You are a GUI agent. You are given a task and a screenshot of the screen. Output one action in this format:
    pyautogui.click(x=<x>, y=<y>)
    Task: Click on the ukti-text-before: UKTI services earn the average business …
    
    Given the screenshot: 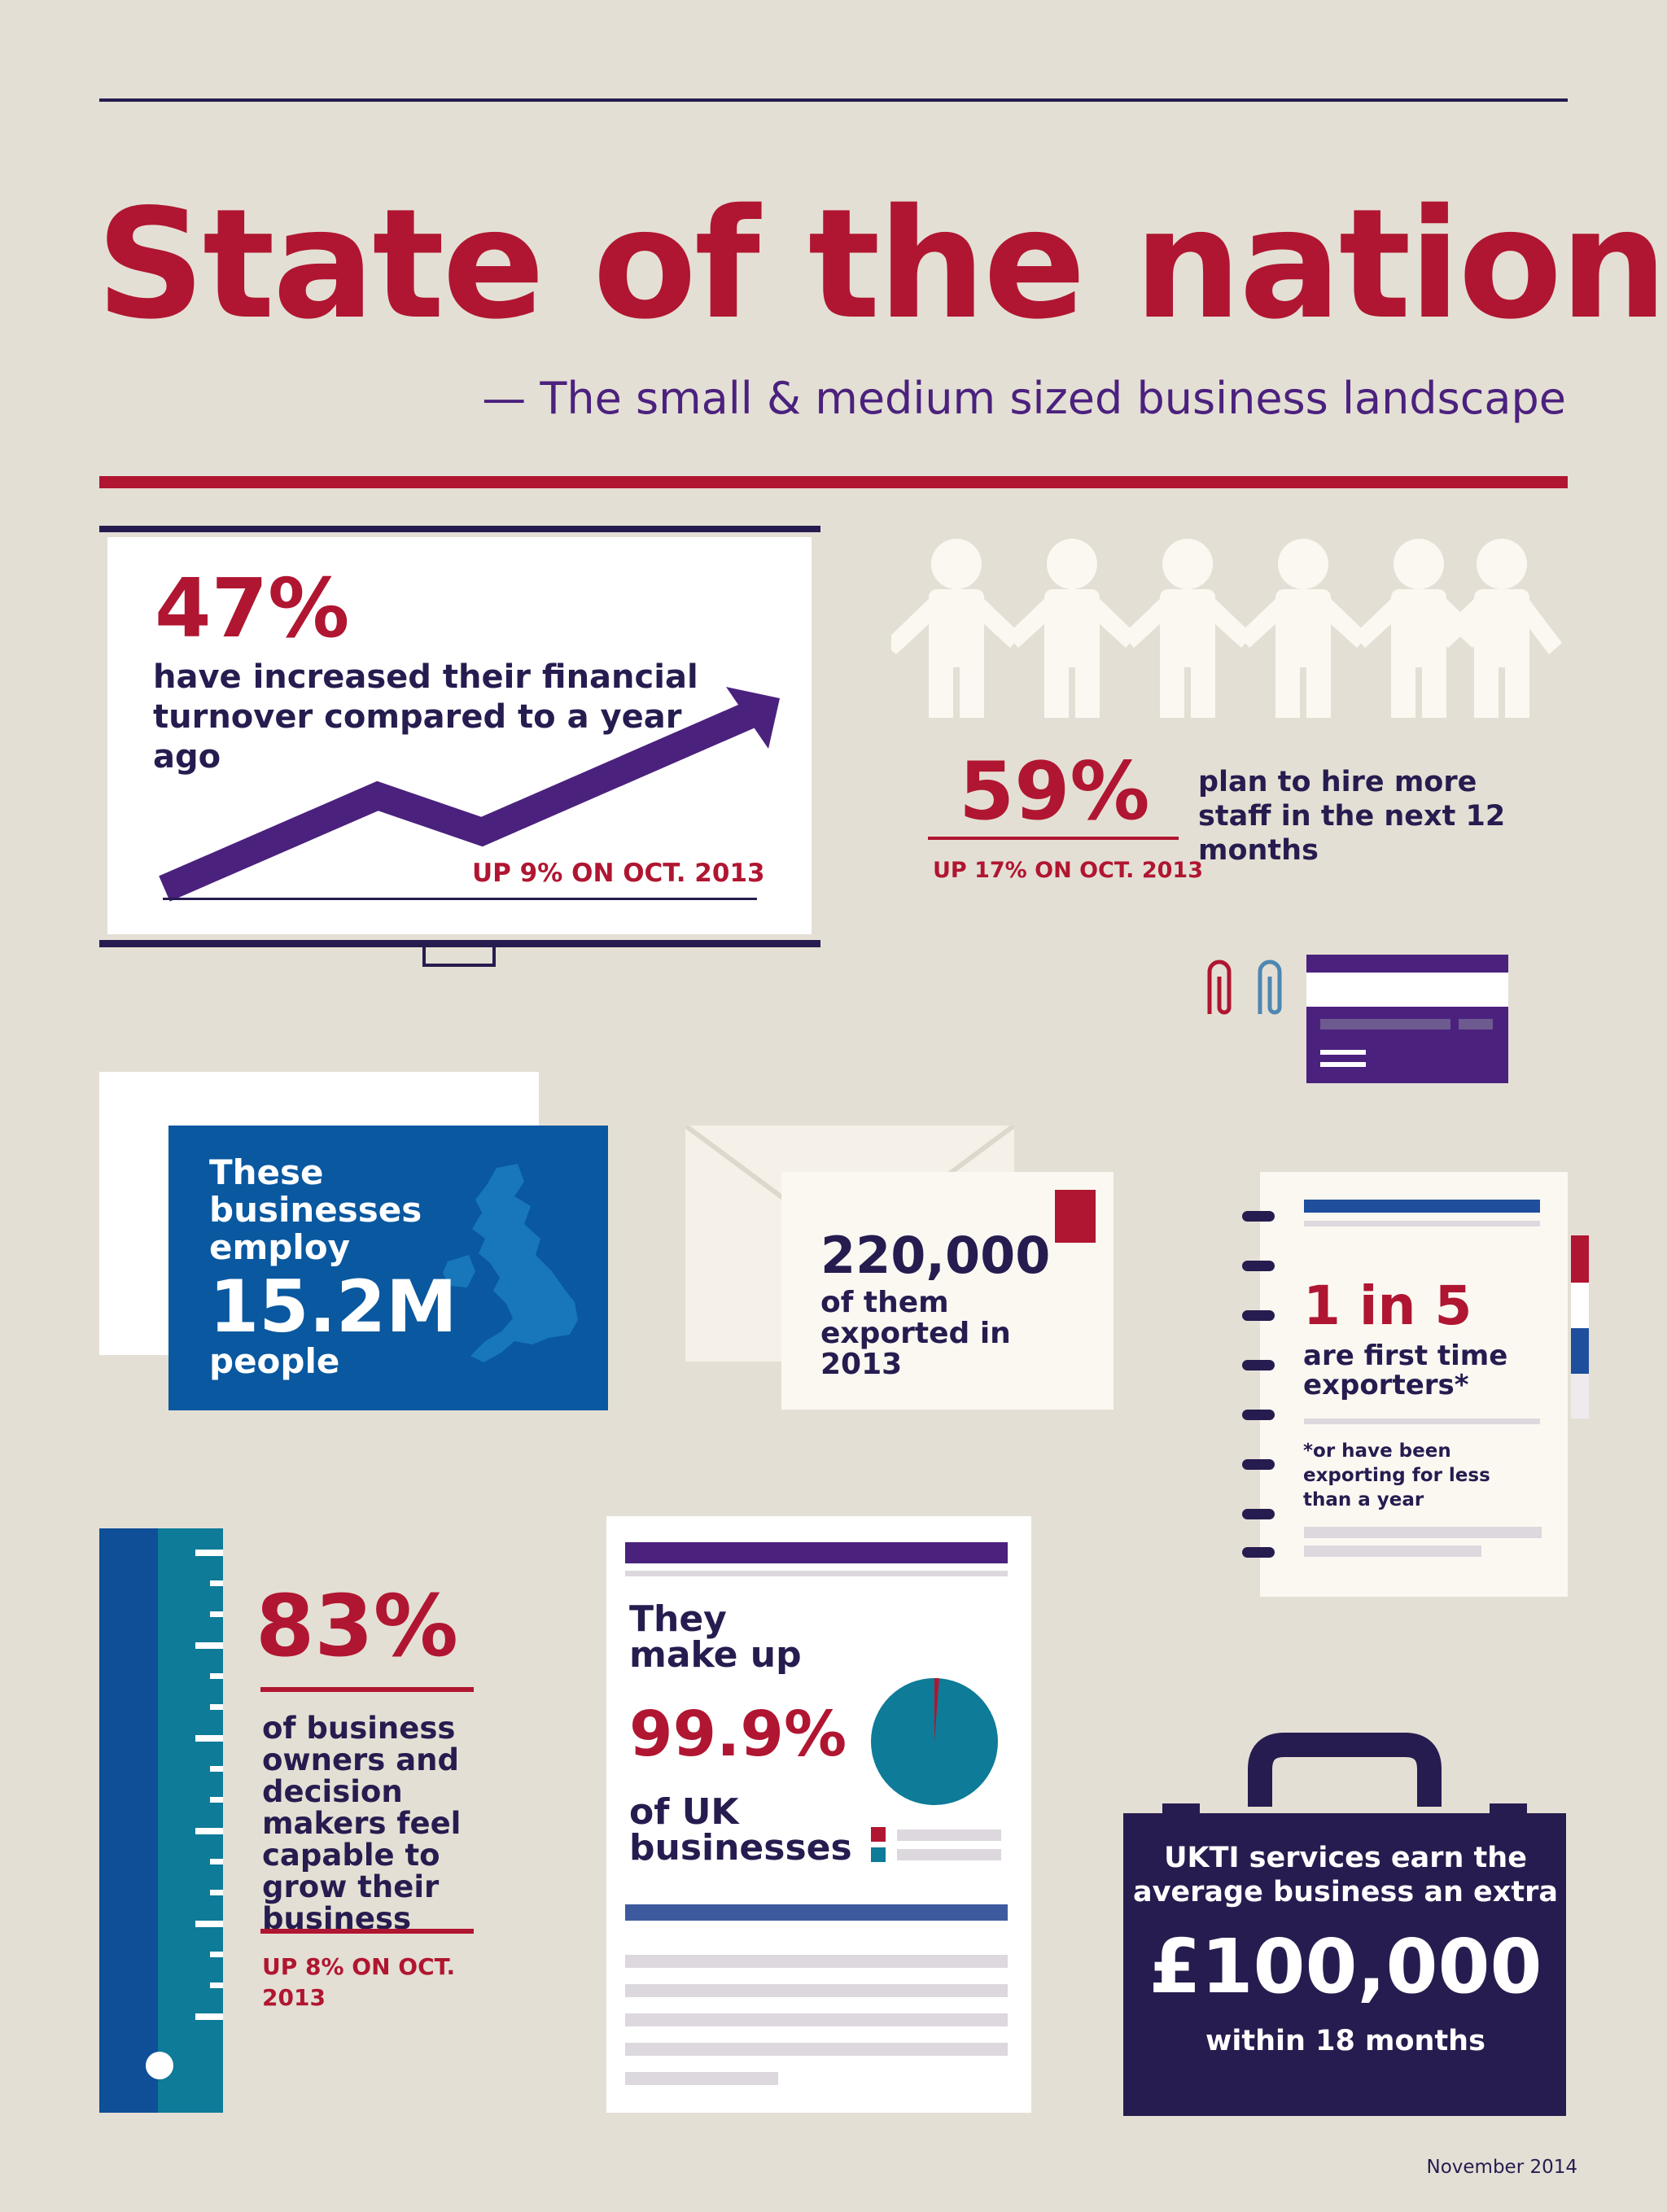 What is the action you would take?
    pyautogui.click(x=1345, y=1875)
    